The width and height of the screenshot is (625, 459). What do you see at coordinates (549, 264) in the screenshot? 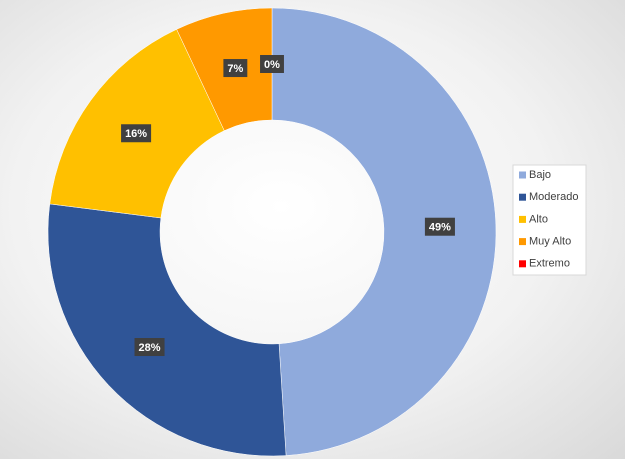
I see `legend-label: Extremo` at bounding box center [549, 264].